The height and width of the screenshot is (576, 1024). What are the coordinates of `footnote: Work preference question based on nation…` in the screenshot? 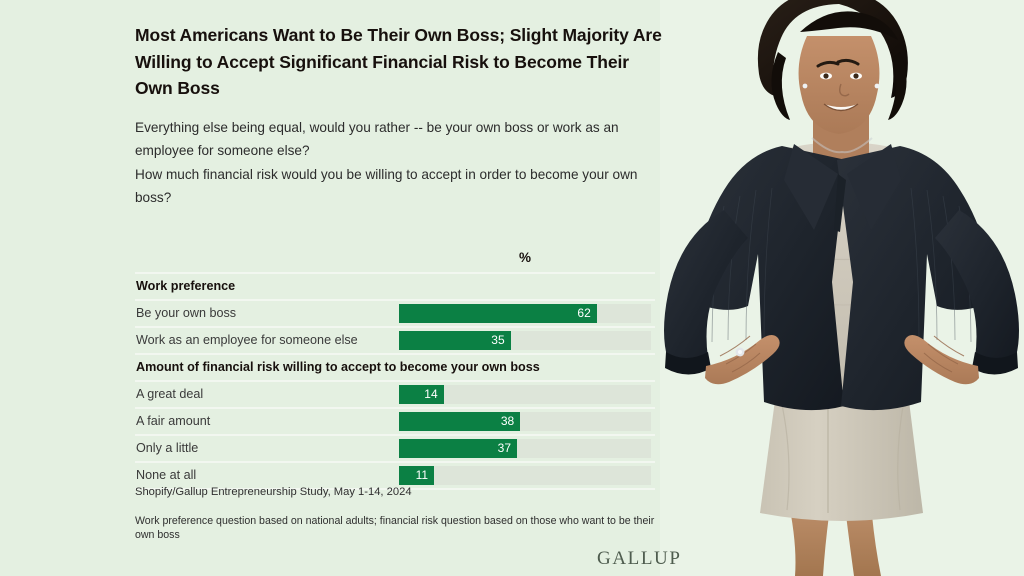 It's located at (395, 528).